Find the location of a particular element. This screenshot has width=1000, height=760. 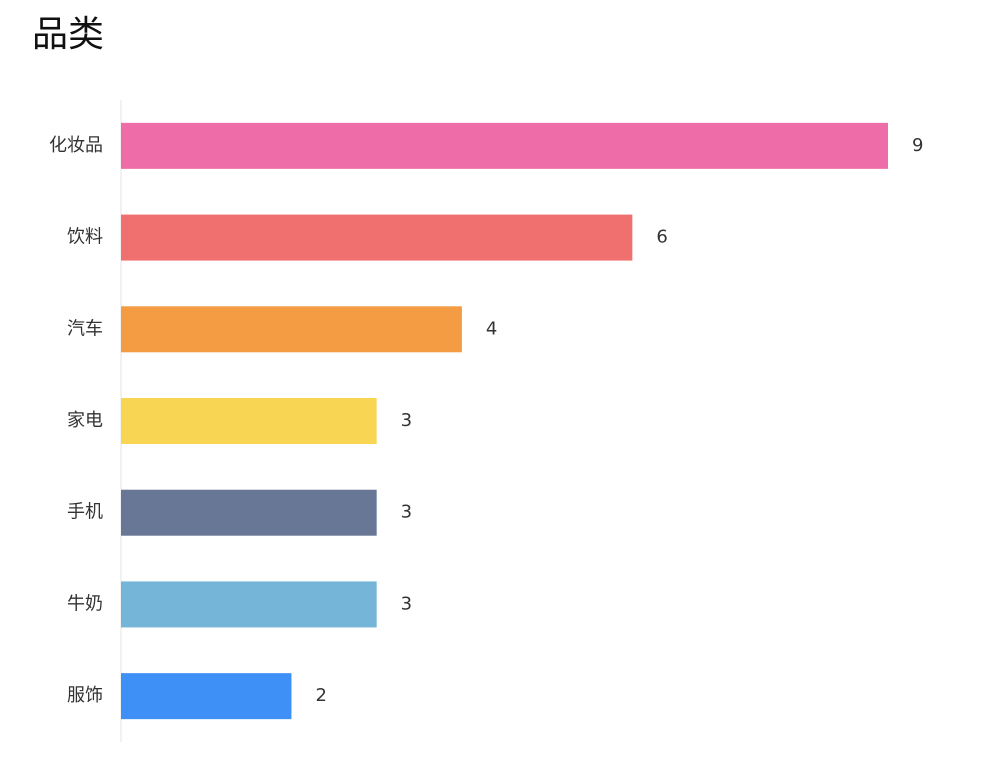

value-label: 9 is located at coordinates (917, 145).